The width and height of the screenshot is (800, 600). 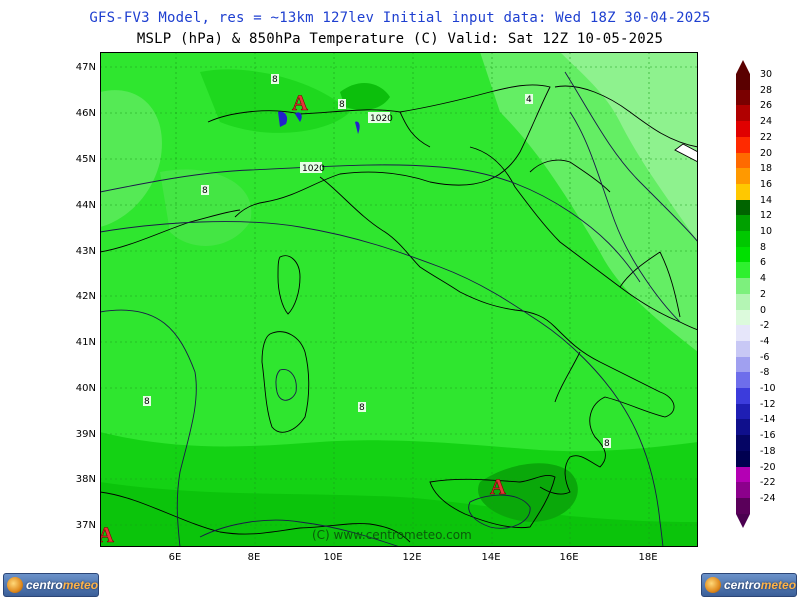 What do you see at coordinates (206, 207) in the screenshot?
I see `temp-patch-lyon` at bounding box center [206, 207].